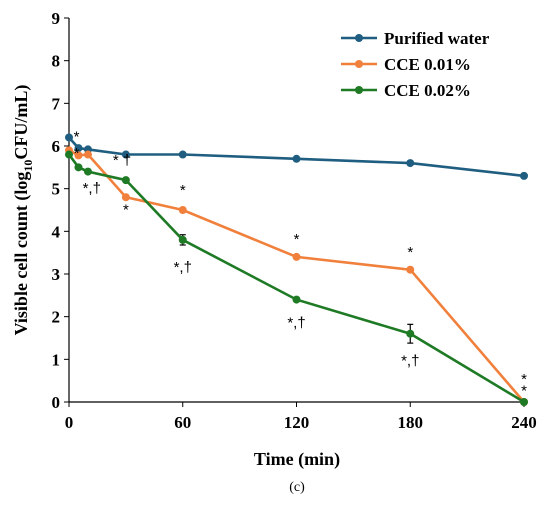 The width and height of the screenshot is (550, 505). I want to click on x-tick-label: 240, so click(524, 422).